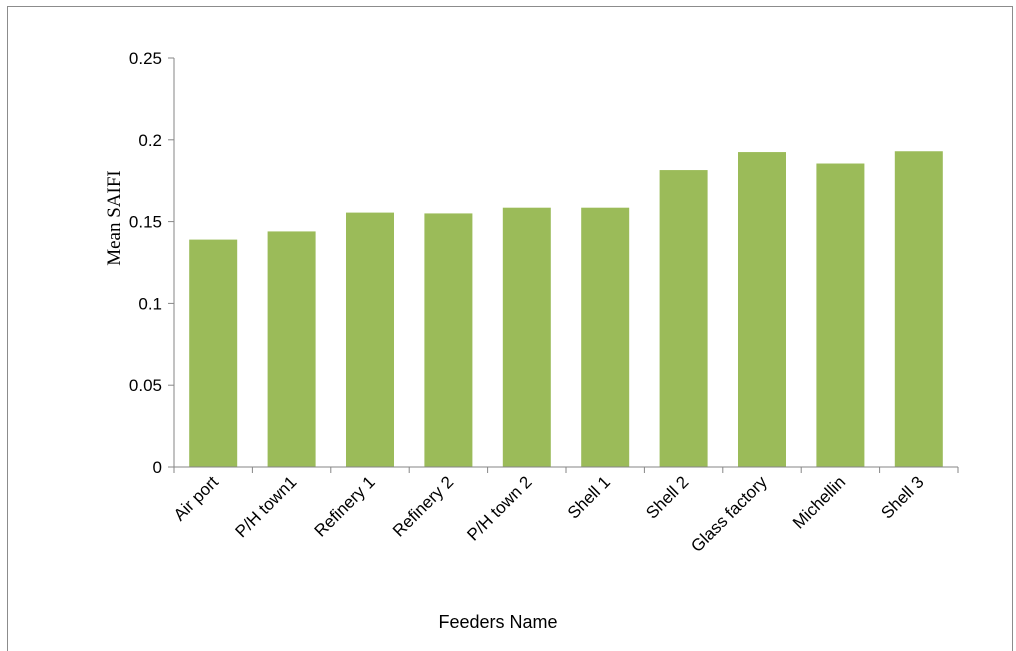 This screenshot has height=651, width=1016. What do you see at coordinates (345, 506) in the screenshot?
I see `category-label-3: Refinery 1` at bounding box center [345, 506].